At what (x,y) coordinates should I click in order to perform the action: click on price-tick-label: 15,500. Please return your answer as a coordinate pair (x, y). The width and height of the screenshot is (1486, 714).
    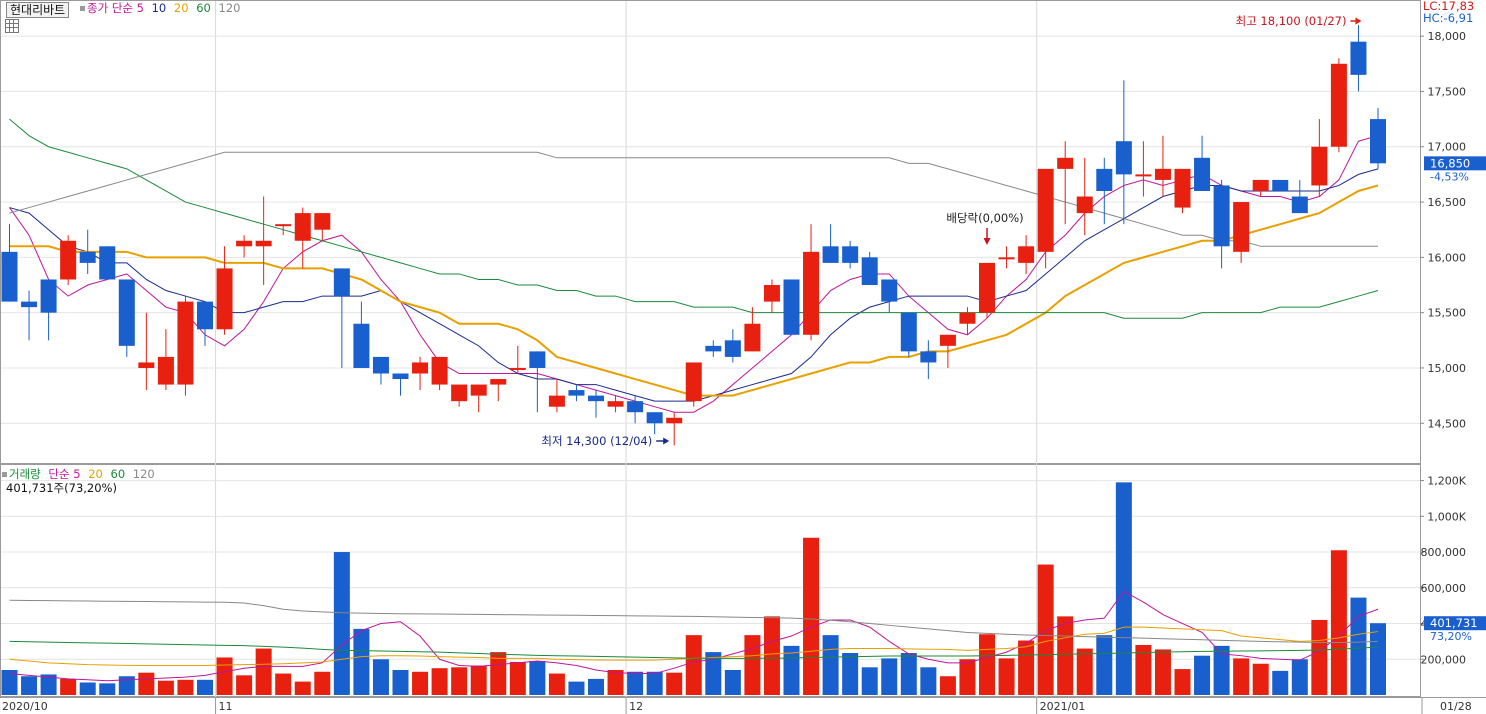
    Looking at the image, I should click on (1447, 313).